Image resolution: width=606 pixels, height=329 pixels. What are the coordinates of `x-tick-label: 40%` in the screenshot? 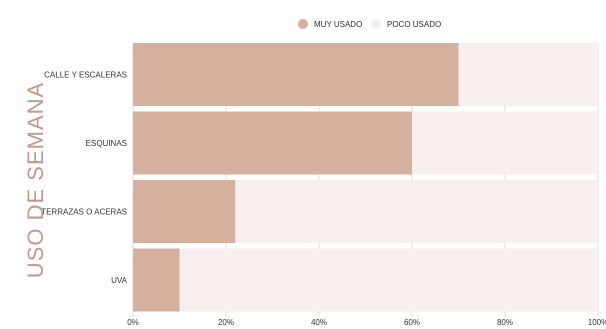 It's located at (319, 322).